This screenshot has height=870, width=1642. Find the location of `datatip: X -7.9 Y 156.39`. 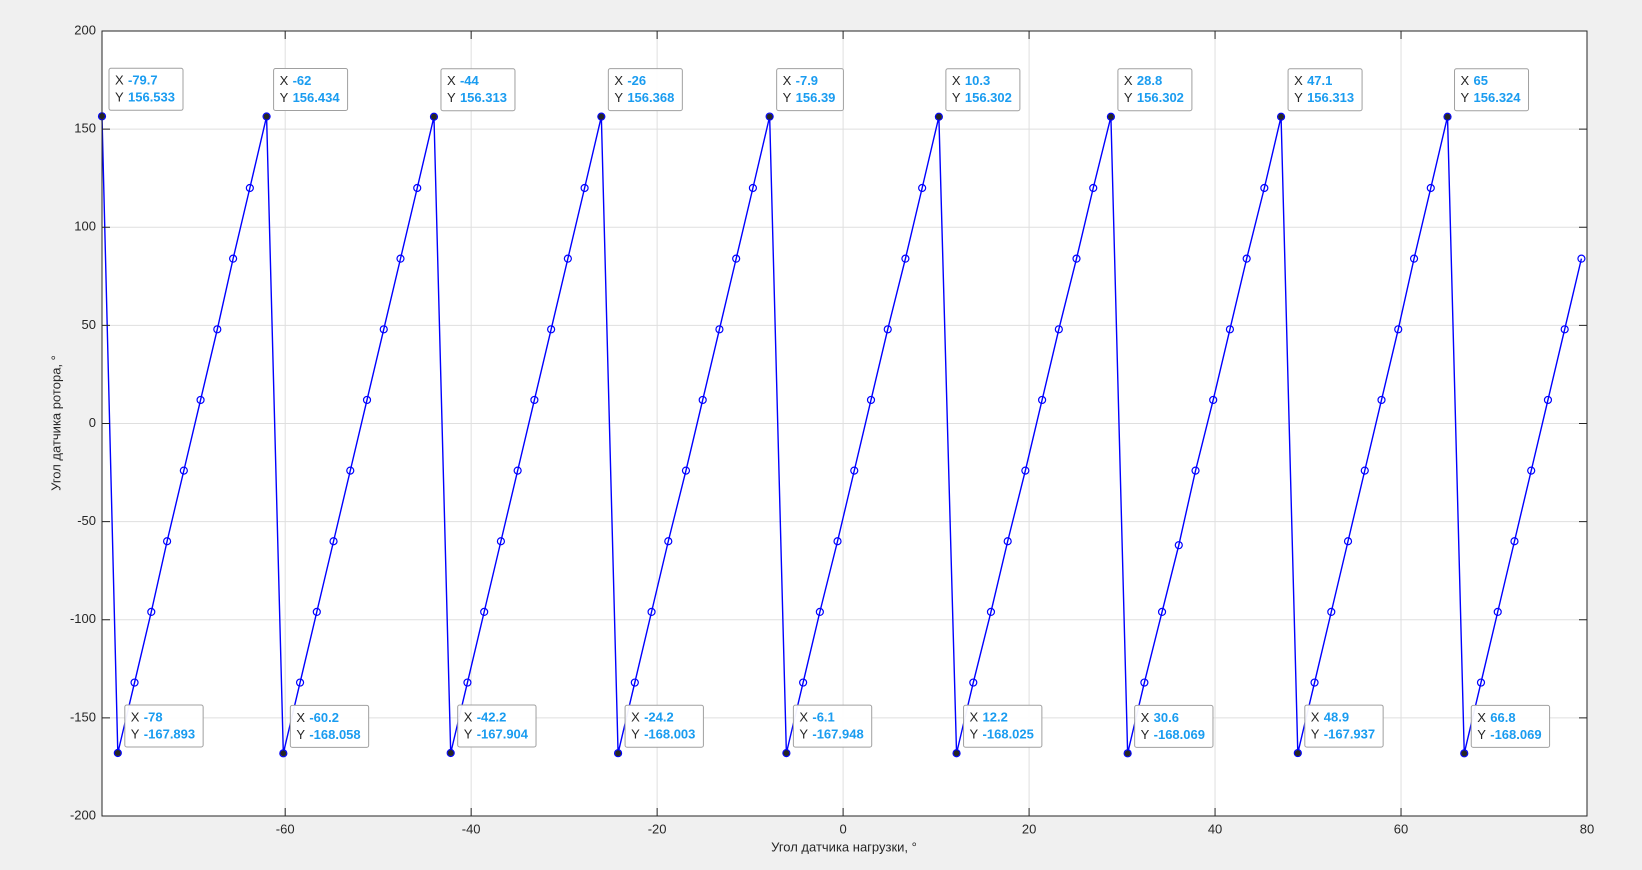

datatip: X -7.9 Y 156.39 is located at coordinates (805, 94).